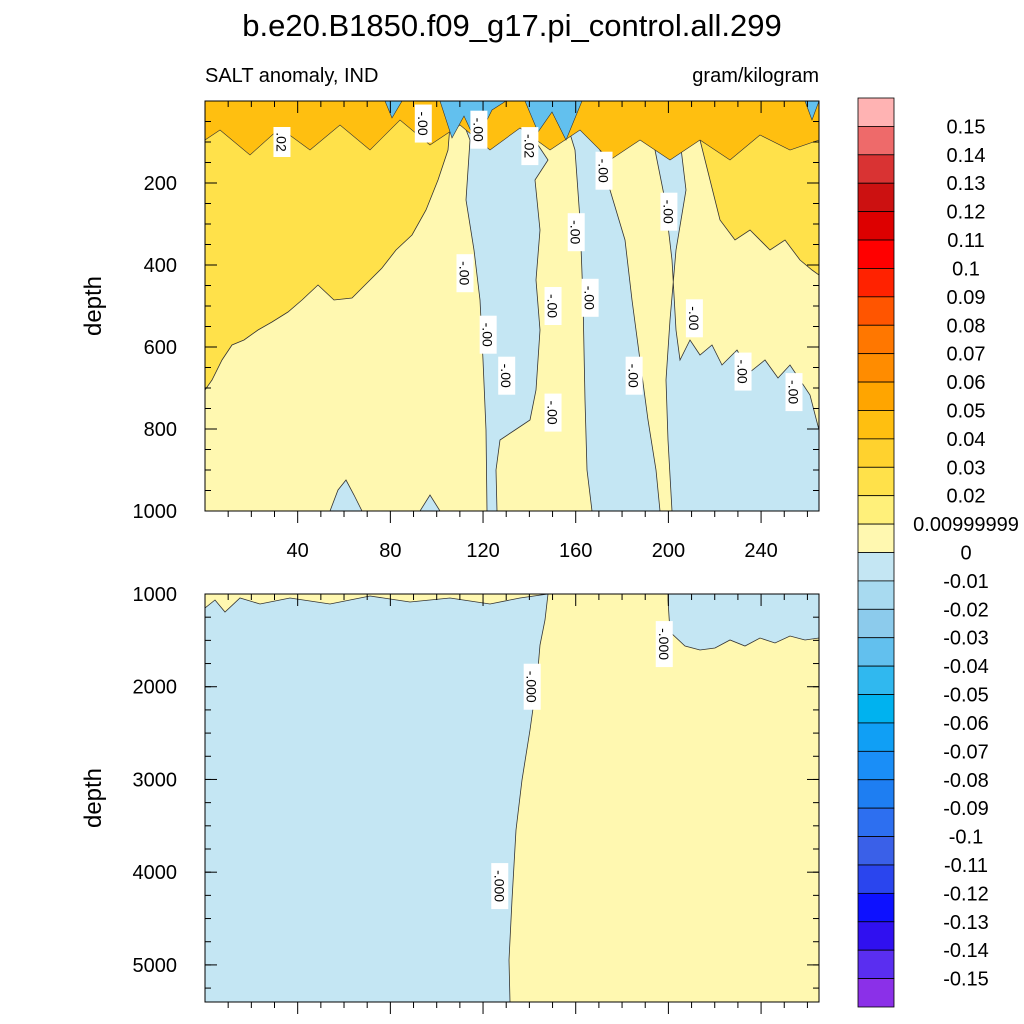  Describe the element at coordinates (966, 411) in the screenshot. I see `colorbar-label: 0.05` at that location.